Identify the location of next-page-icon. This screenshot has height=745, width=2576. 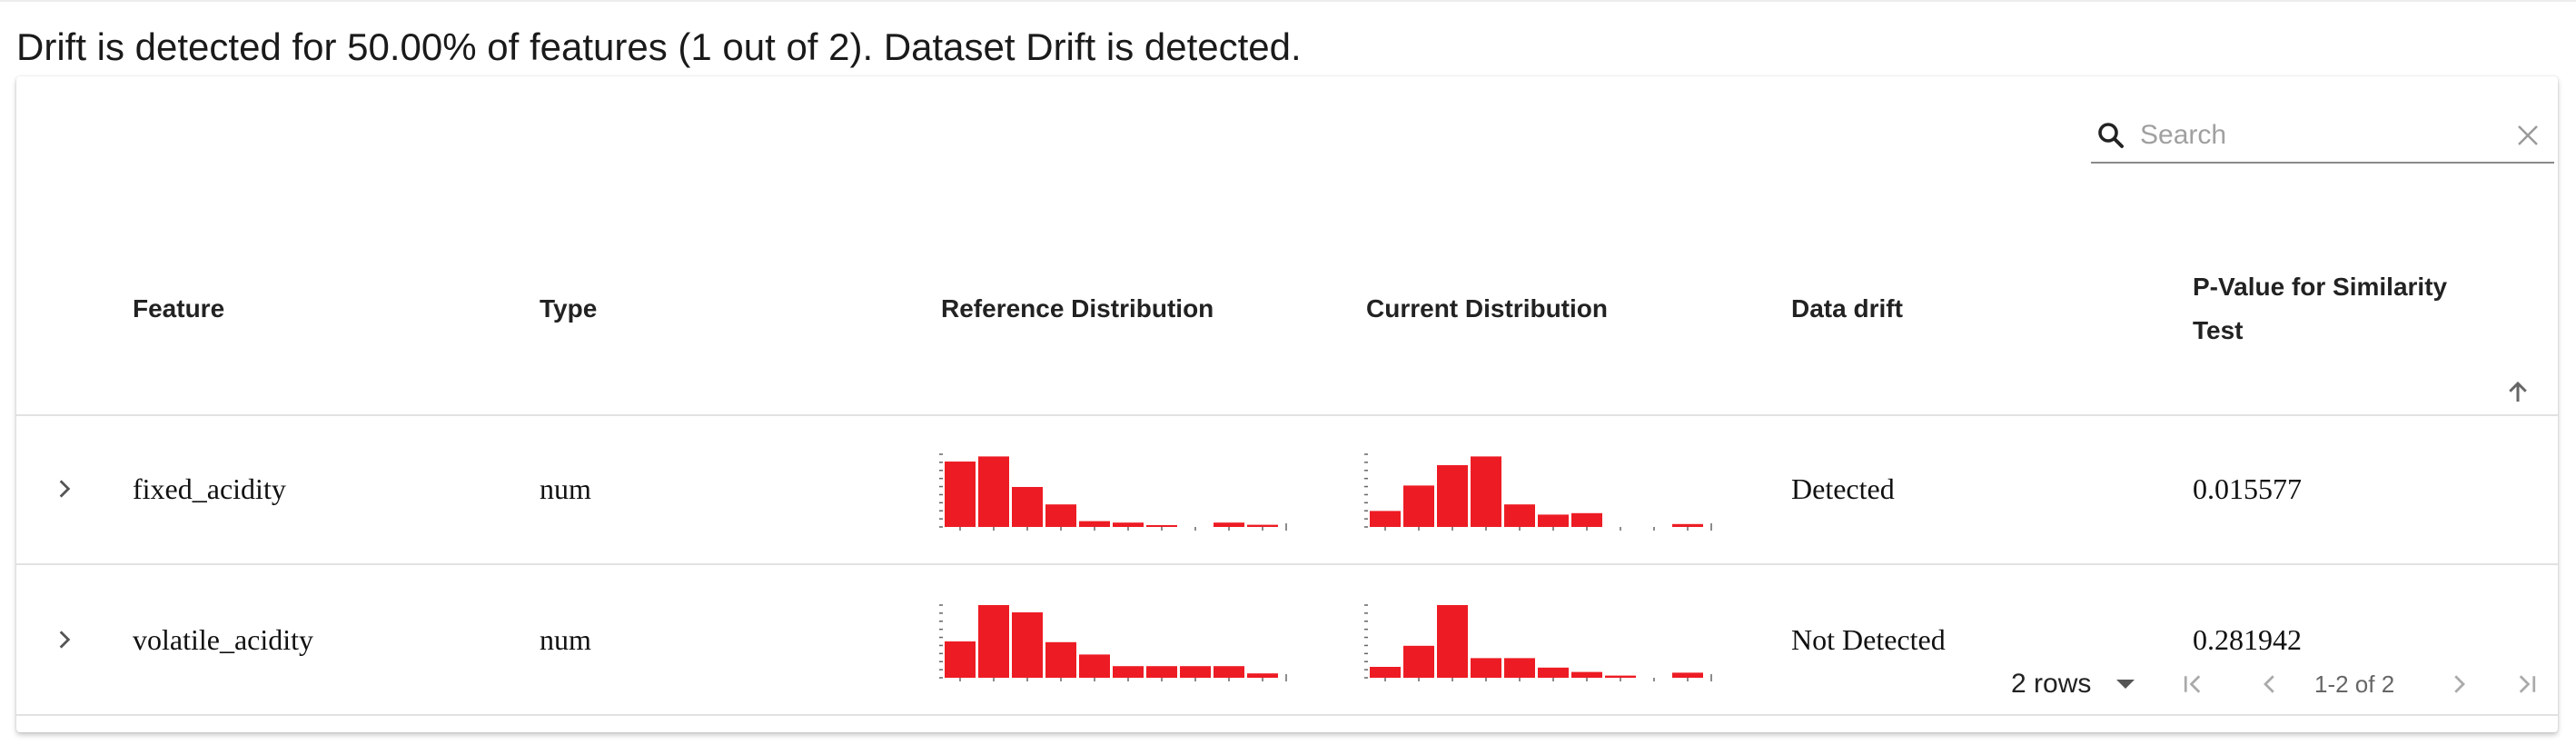
(2459, 684).